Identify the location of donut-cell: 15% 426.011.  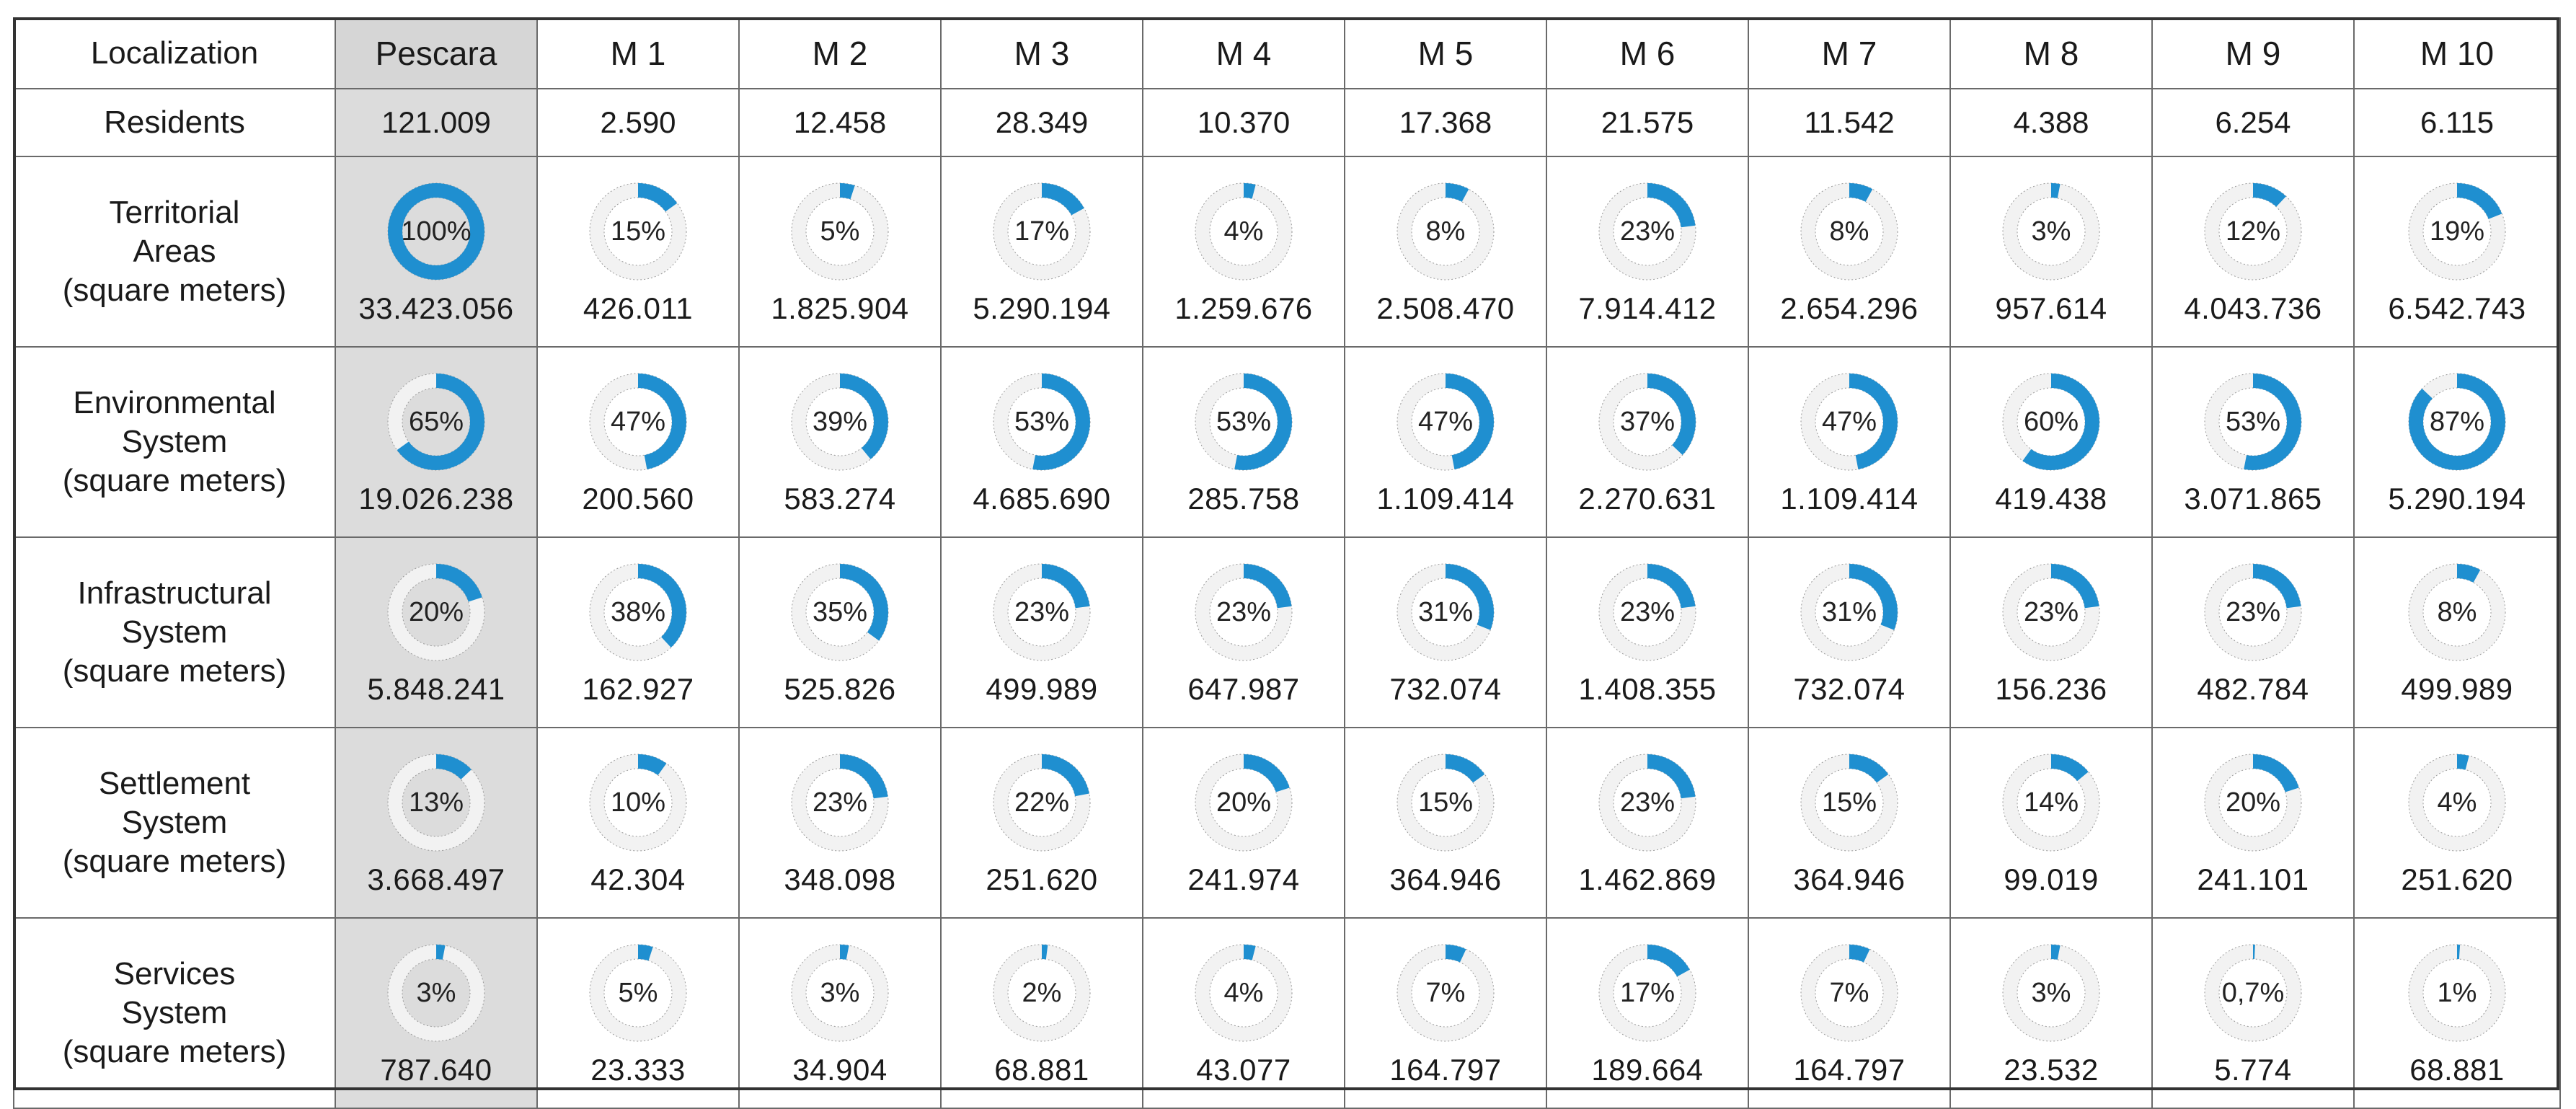
(638, 252).